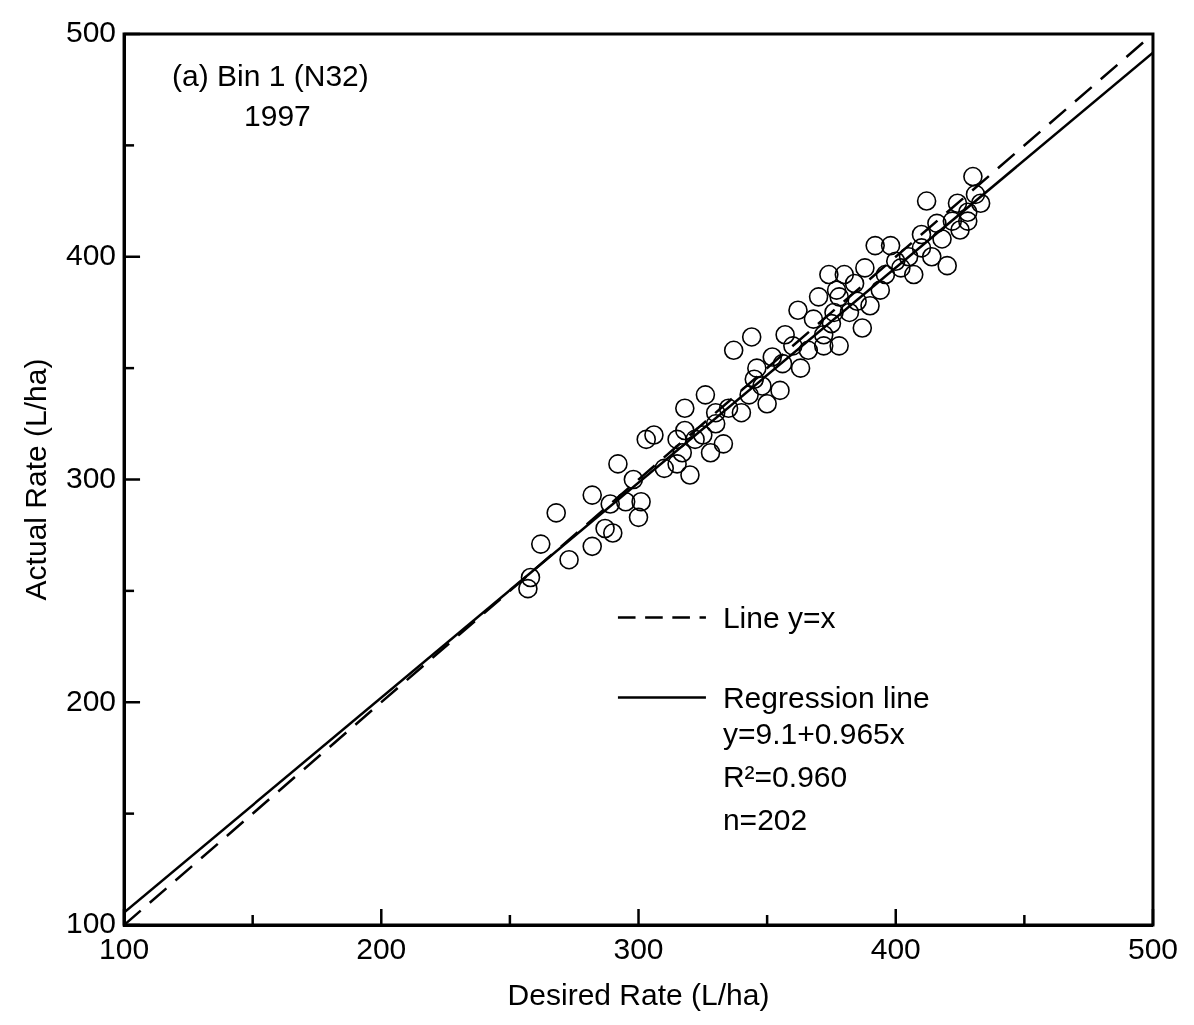 This screenshot has width=1194, height=1025. What do you see at coordinates (638, 949) in the screenshot?
I see `x-tick-label: 300` at bounding box center [638, 949].